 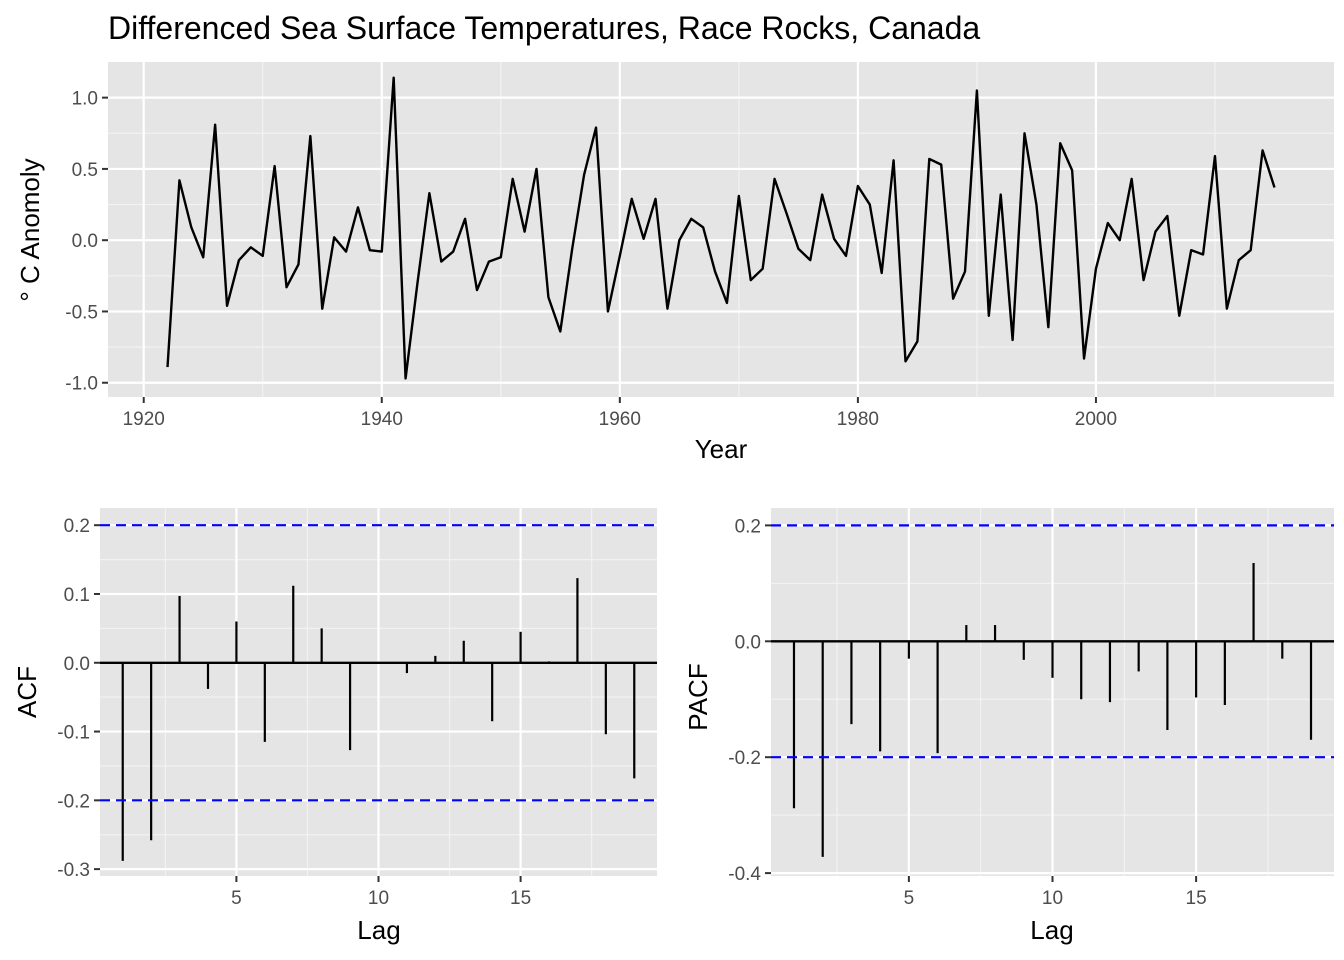 What do you see at coordinates (144, 419) in the screenshot?
I see `line-x-tick-label: 1920` at bounding box center [144, 419].